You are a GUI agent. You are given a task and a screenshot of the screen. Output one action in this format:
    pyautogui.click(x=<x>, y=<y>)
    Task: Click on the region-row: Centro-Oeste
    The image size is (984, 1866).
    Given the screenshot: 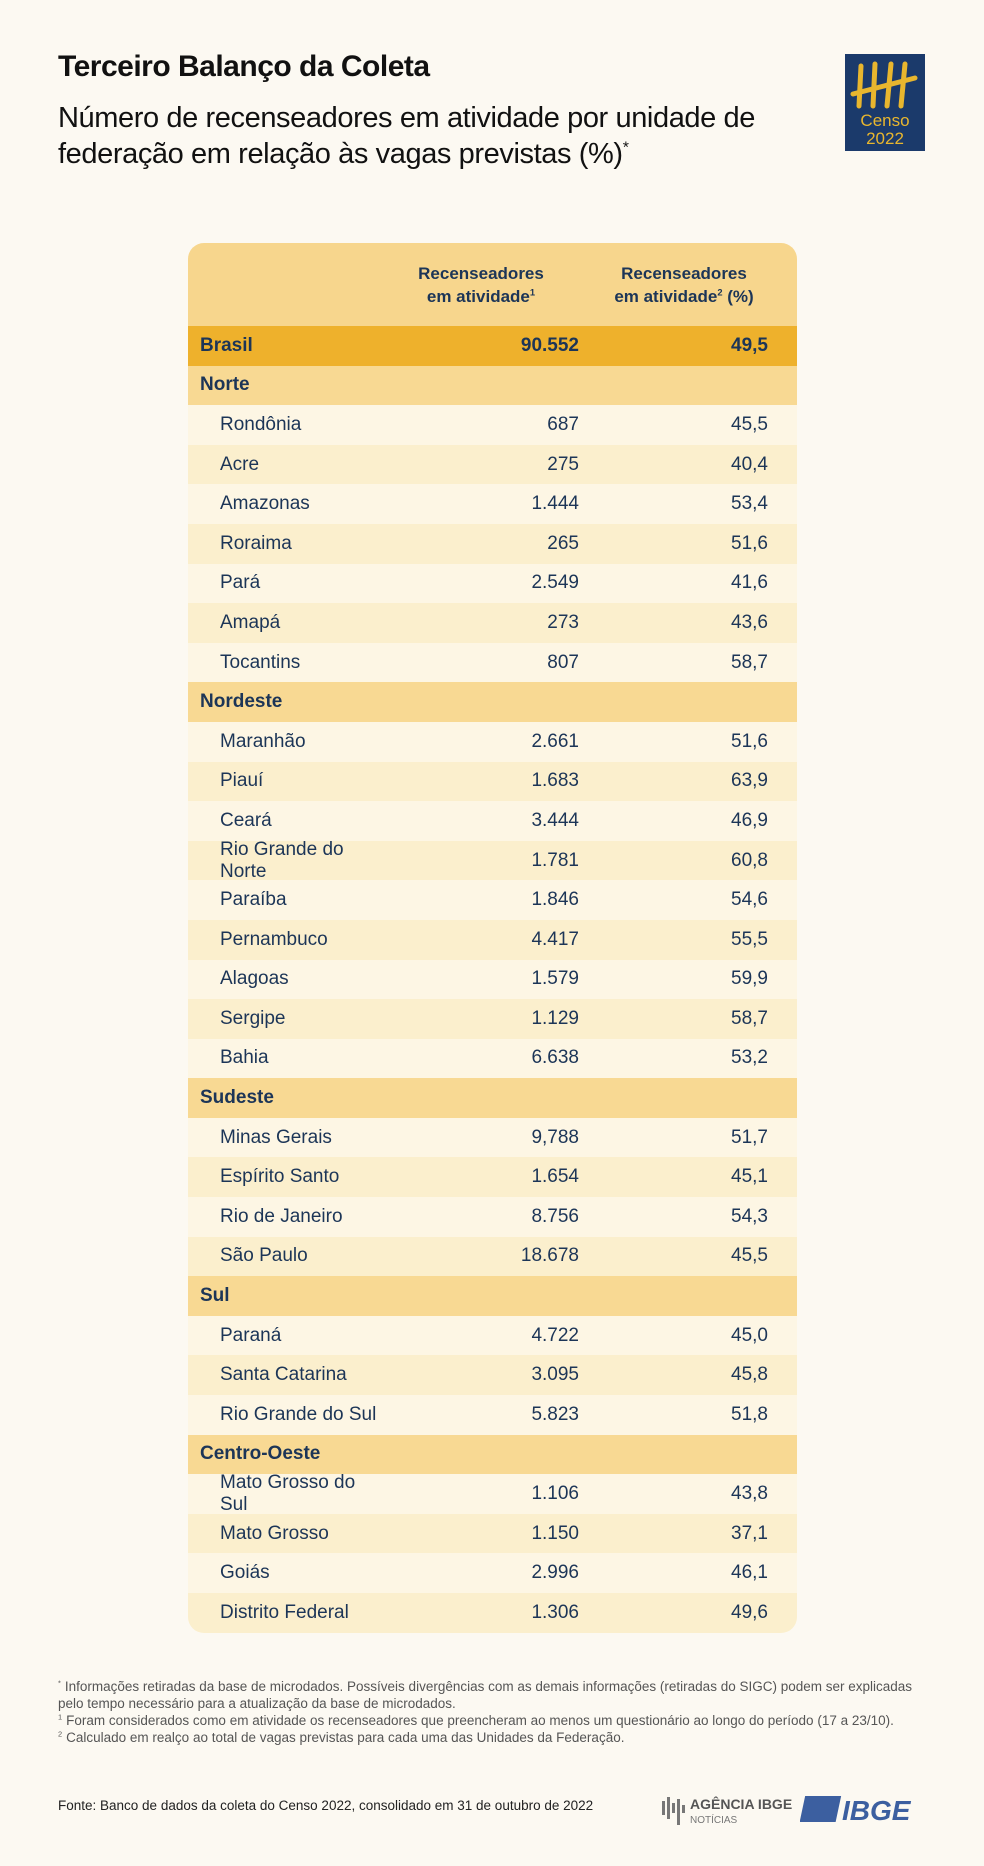 What is the action you would take?
    pyautogui.click(x=492, y=1454)
    